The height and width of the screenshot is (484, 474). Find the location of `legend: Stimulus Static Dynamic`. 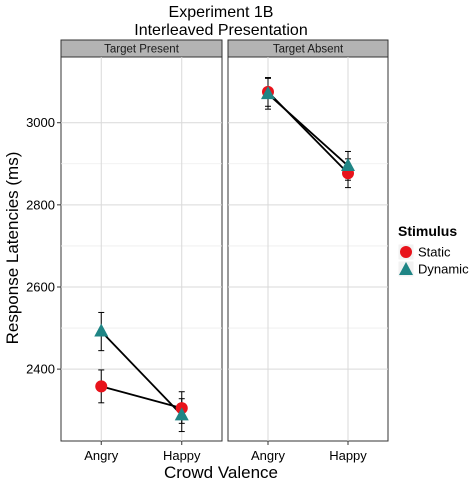

legend: Stimulus Static Dynamic is located at coordinates (433, 250).